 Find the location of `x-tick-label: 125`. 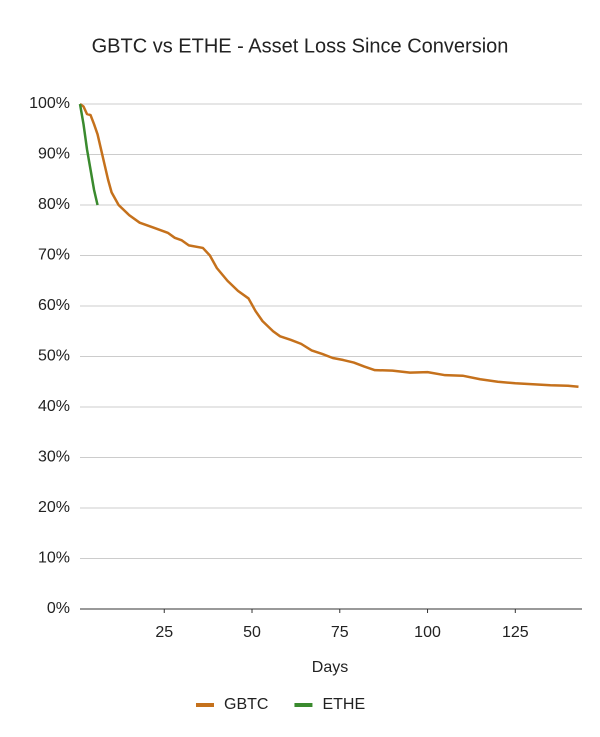

x-tick-label: 125 is located at coordinates (515, 632).